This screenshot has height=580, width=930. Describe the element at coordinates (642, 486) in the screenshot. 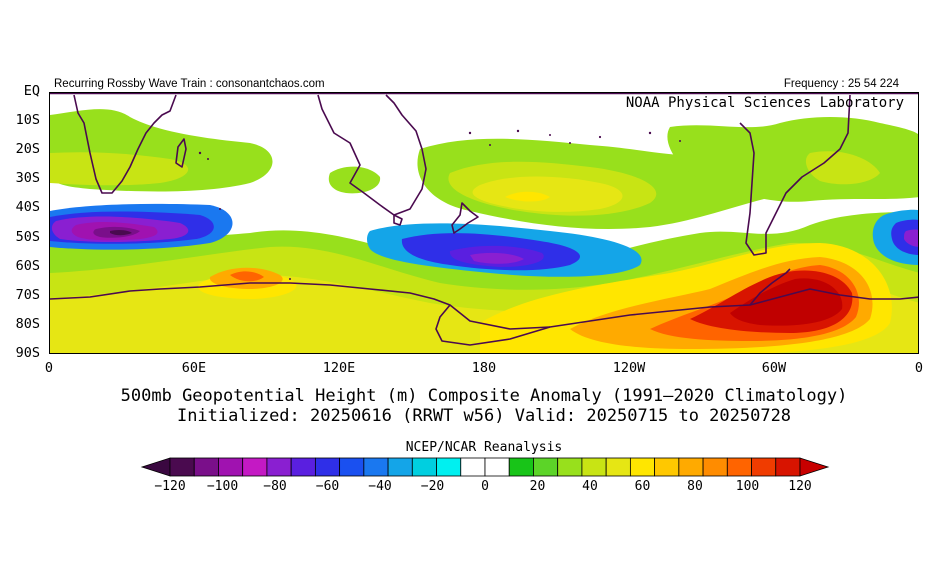

I see `colorbar-tick-label: 60` at that location.